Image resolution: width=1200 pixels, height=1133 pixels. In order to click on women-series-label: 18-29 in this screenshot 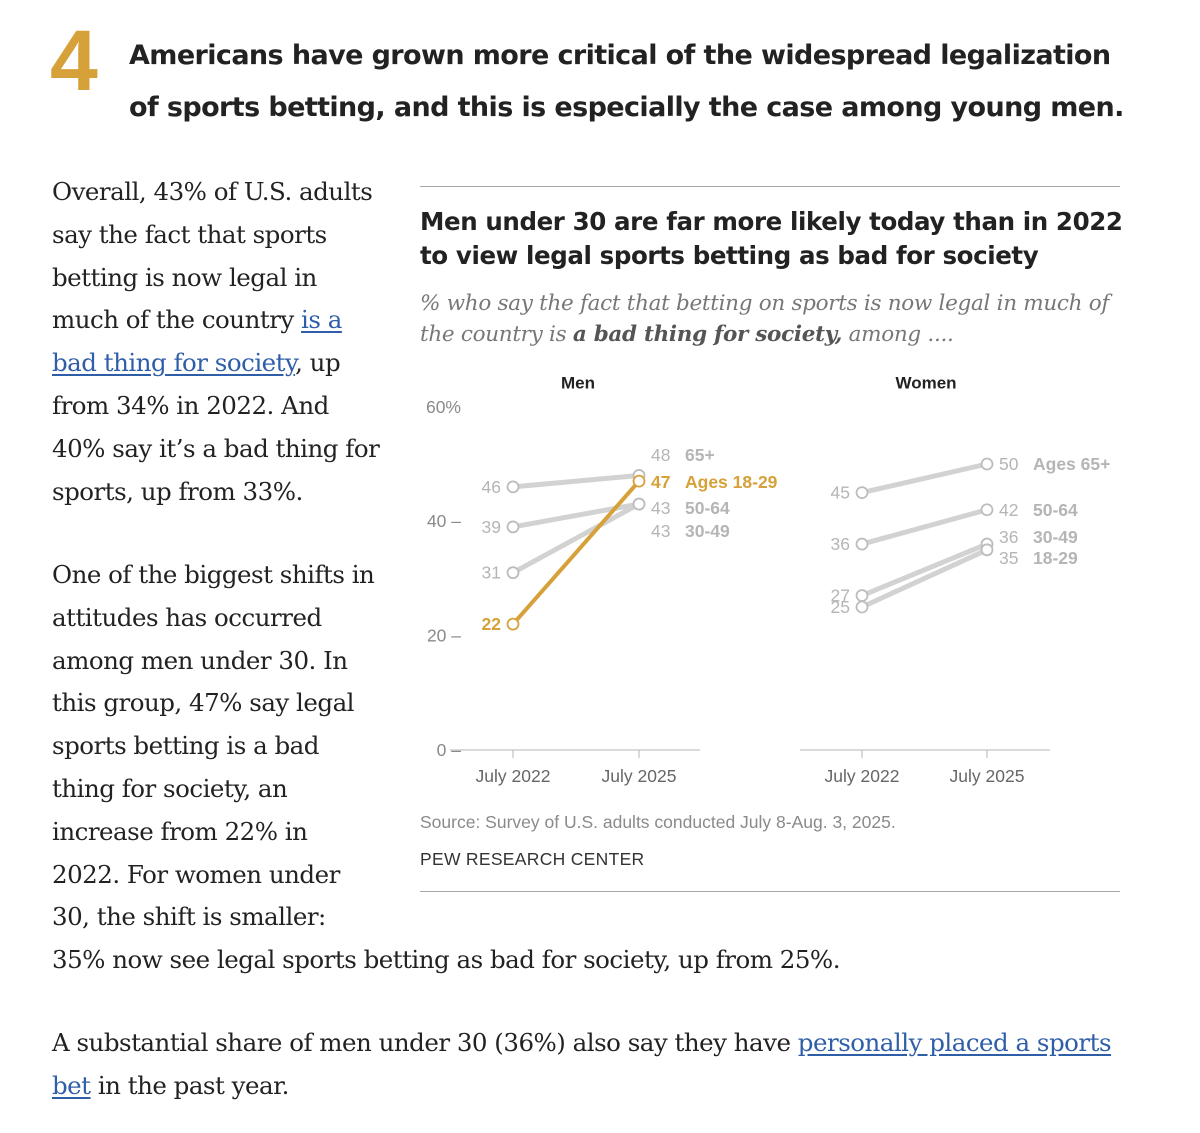, I will do `click(1055, 558)`.